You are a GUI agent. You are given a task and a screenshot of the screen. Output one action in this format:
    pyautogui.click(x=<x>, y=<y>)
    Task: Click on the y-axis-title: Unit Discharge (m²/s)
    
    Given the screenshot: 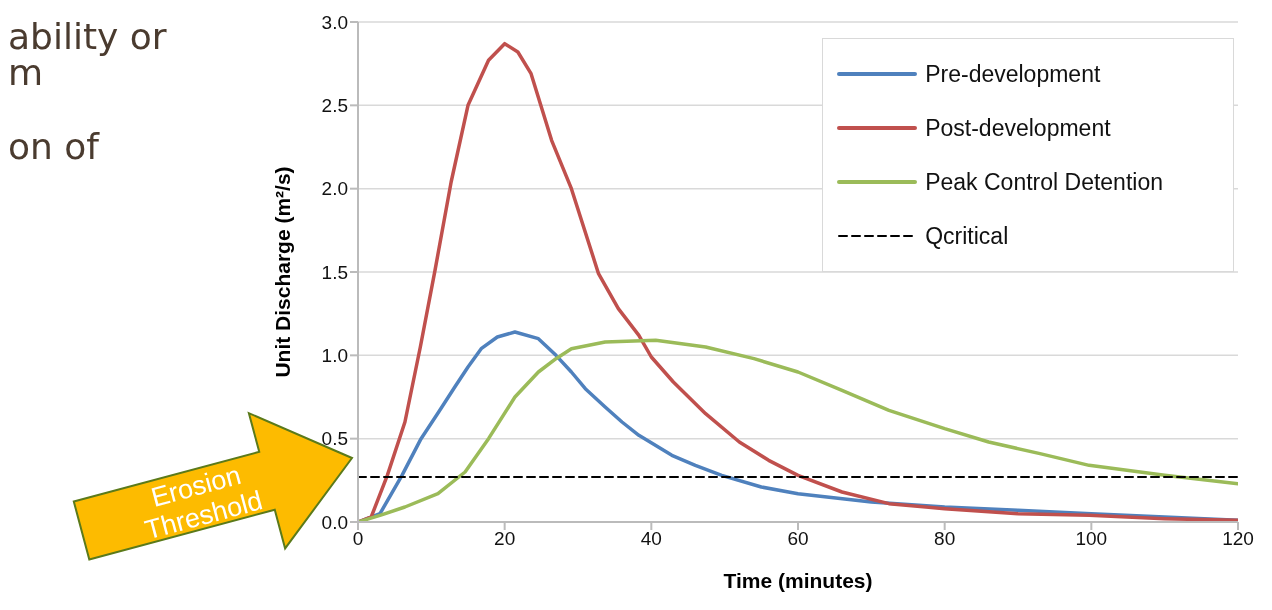 What is the action you would take?
    pyautogui.click(x=283, y=272)
    